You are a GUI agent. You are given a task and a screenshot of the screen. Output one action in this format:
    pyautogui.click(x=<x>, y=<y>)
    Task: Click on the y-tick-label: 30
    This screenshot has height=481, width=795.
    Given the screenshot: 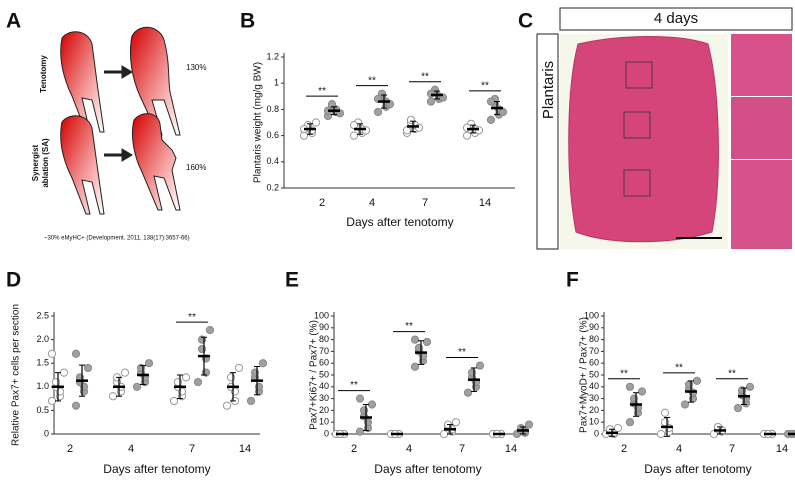 What is the action you would take?
    pyautogui.click(x=594, y=398)
    